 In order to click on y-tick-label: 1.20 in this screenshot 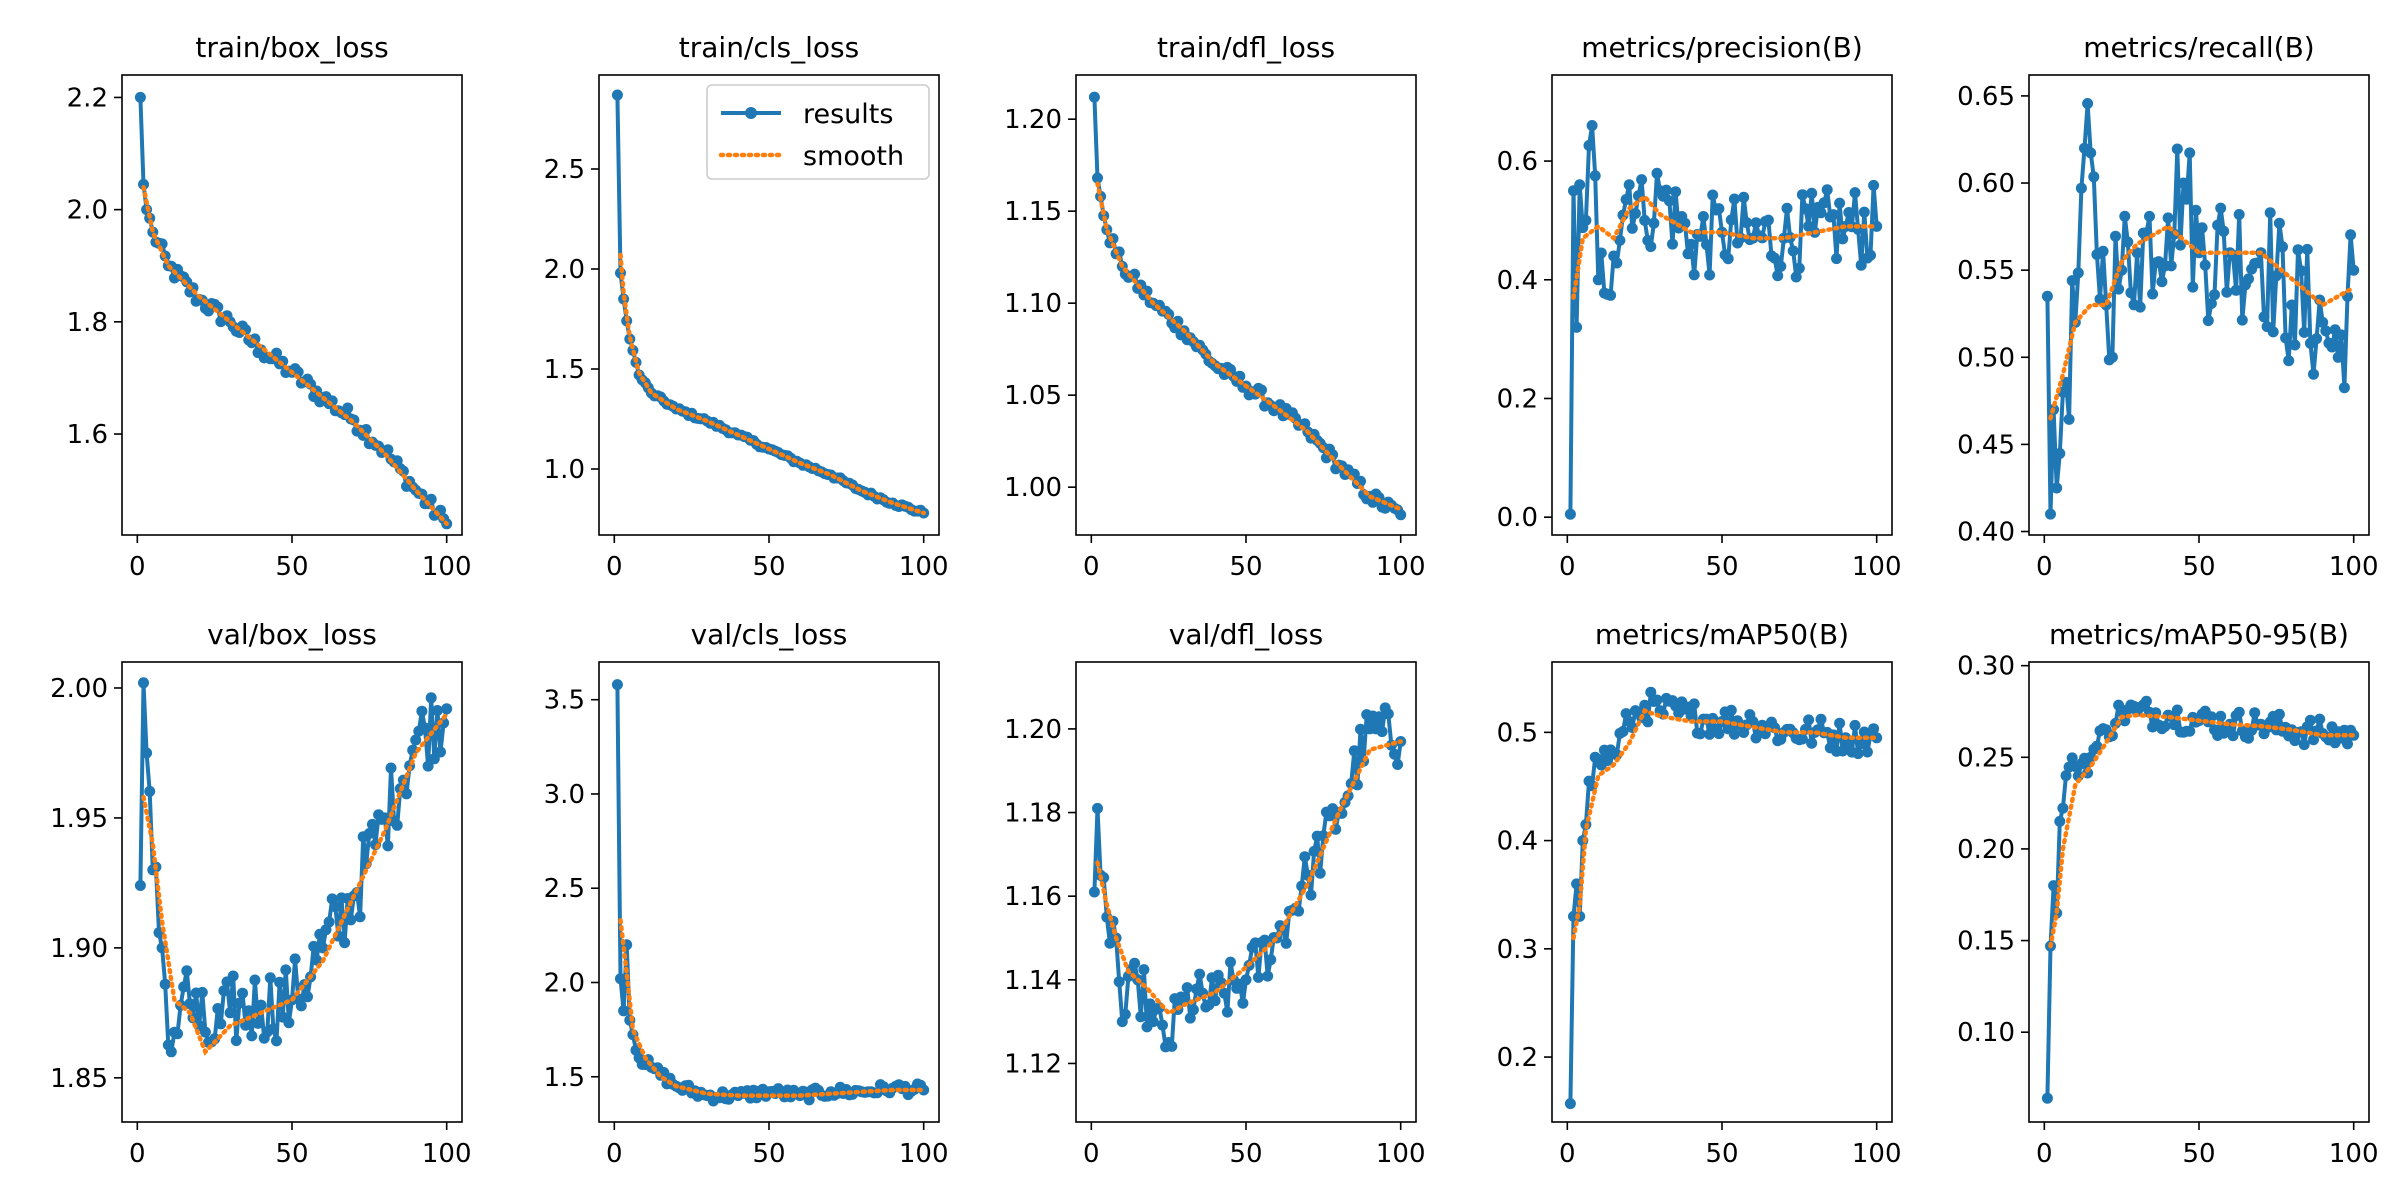, I will do `click(1033, 730)`.